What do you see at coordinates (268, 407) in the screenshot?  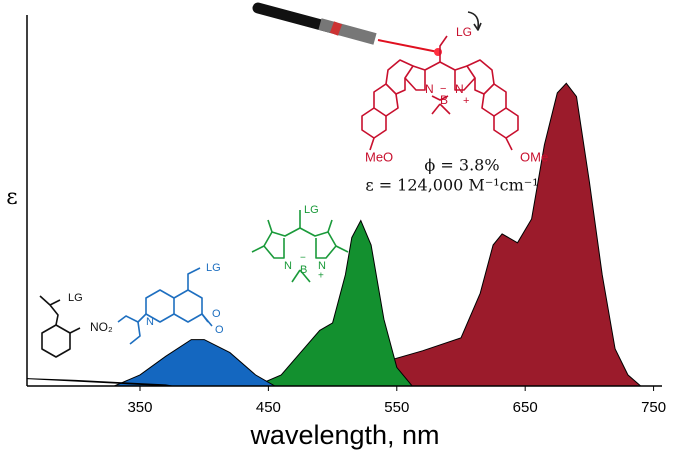 I see `x-tick-label: 450` at bounding box center [268, 407].